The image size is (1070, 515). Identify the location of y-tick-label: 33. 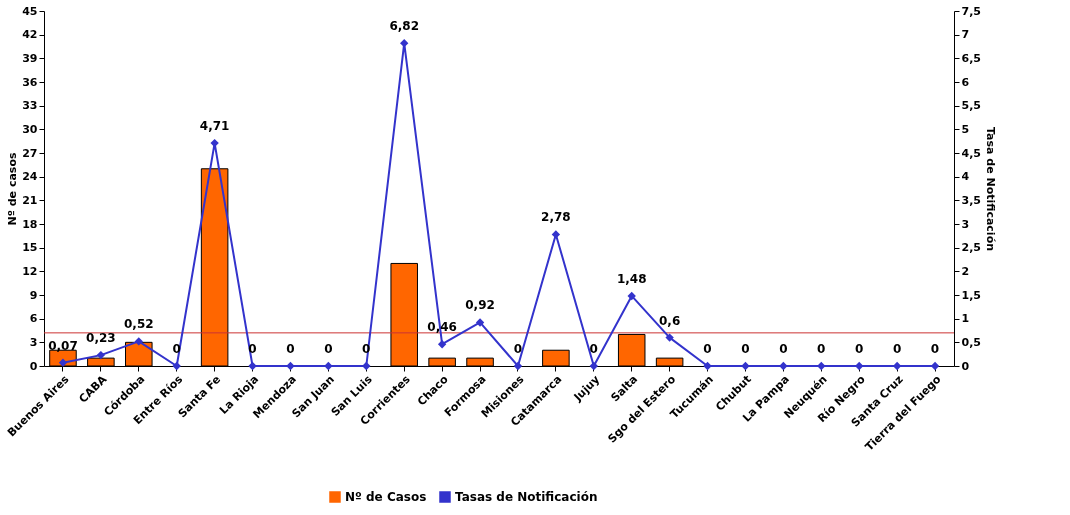
(30, 106).